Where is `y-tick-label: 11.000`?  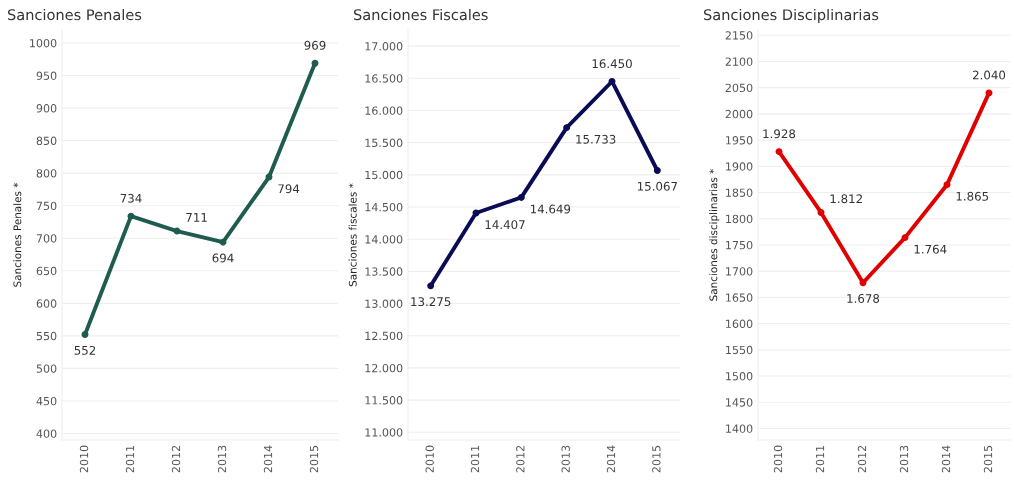
y-tick-label: 11.000 is located at coordinates (384, 432).